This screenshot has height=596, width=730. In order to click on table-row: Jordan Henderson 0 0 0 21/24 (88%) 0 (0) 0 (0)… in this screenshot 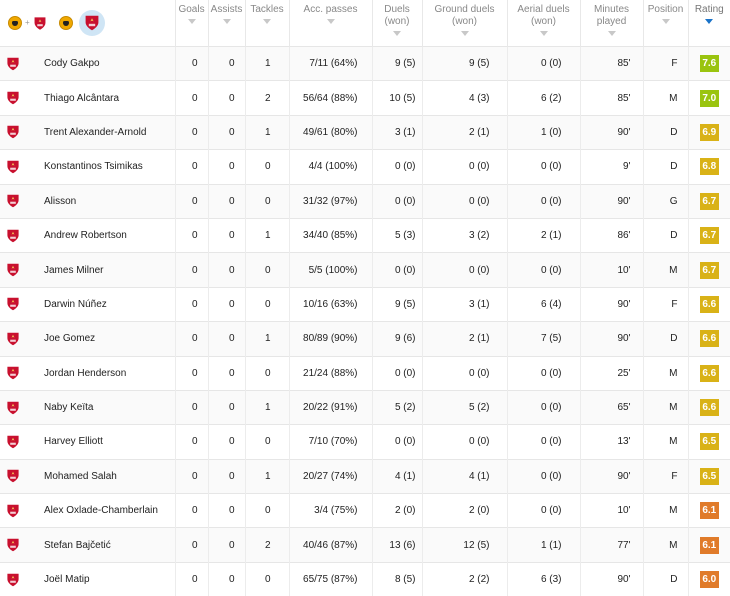, I will do `click(365, 373)`.